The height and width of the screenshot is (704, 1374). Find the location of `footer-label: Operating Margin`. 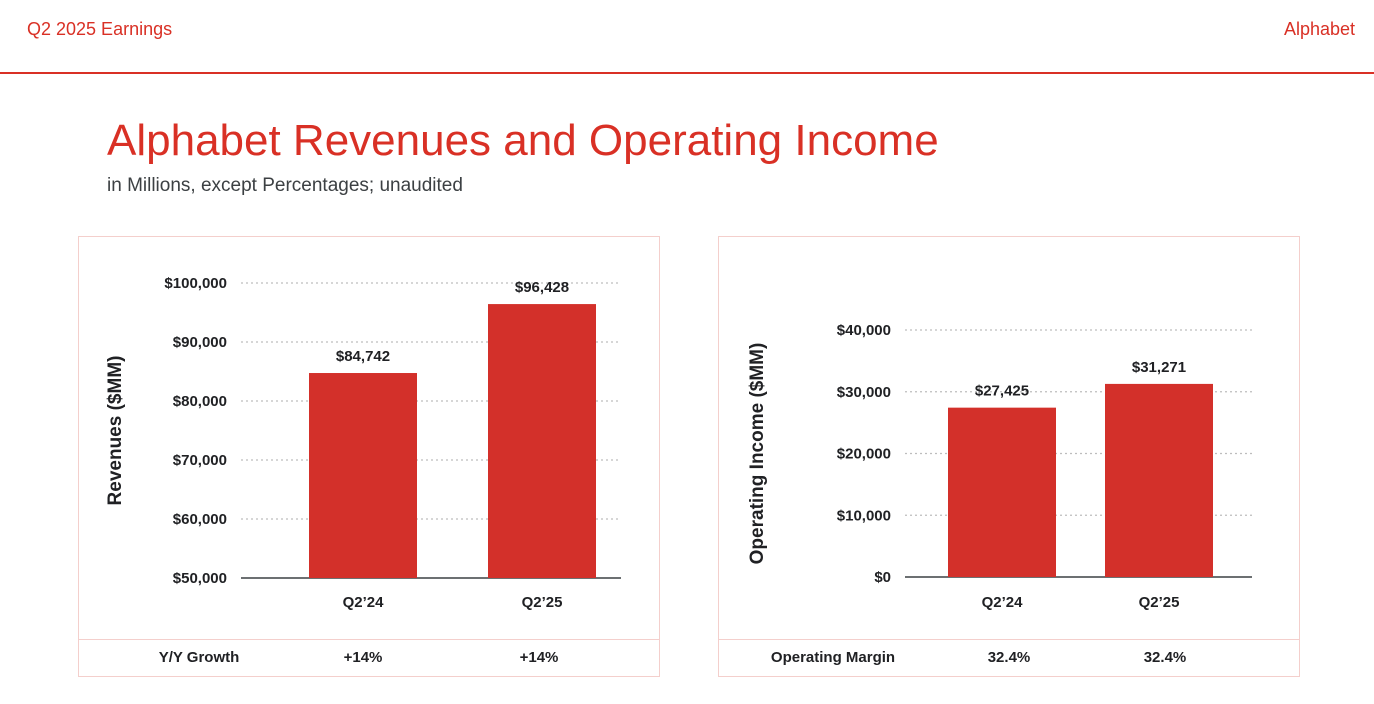

footer-label: Operating Margin is located at coordinates (833, 657).